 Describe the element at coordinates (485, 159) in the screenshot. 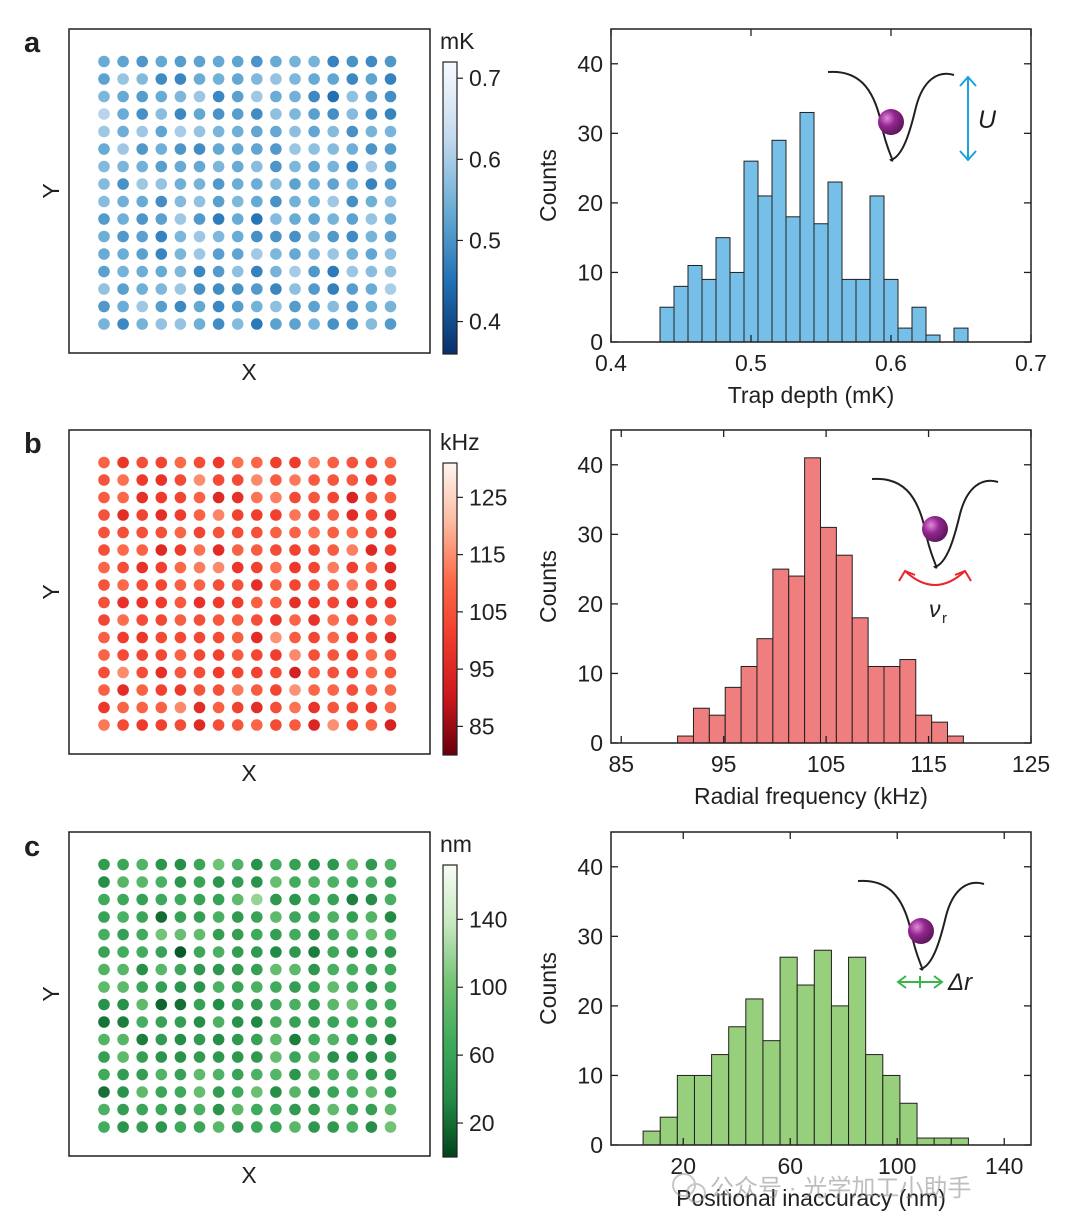

I see `colorbar-tick-label: 0.6` at that location.